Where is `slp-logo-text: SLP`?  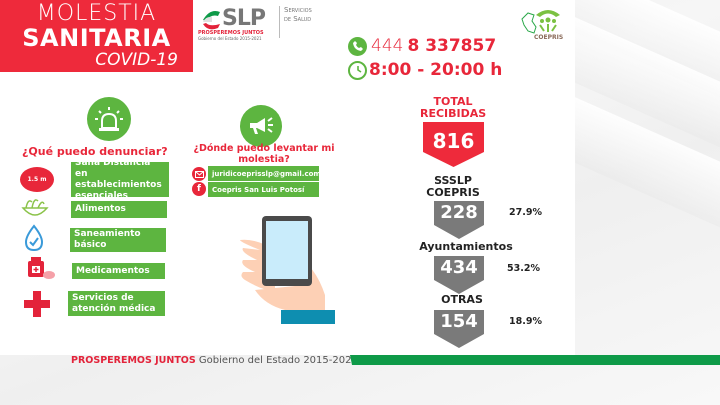
slp-logo-text: SLP is located at coordinates (244, 18).